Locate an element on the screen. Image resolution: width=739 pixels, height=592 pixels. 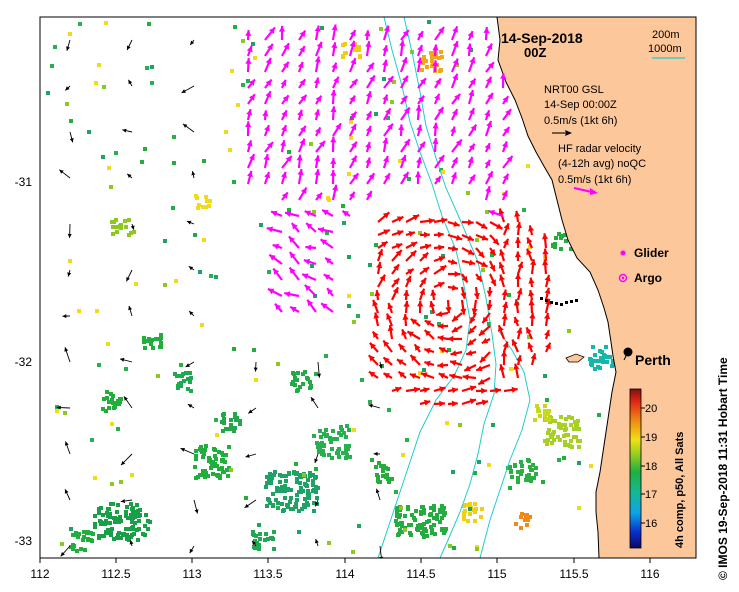
x-tick-label: 116 is located at coordinates (649, 574).